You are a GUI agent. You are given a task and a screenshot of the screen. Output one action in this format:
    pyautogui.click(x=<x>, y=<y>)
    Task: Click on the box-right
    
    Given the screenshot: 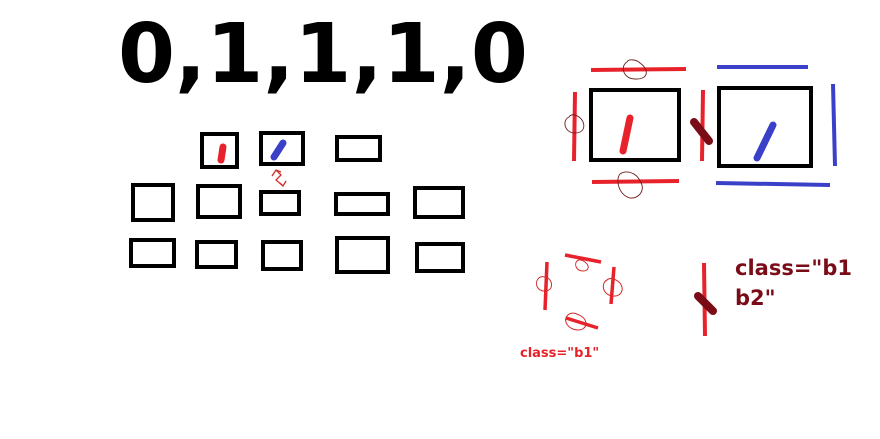 What is the action you would take?
    pyautogui.click(x=765, y=127)
    